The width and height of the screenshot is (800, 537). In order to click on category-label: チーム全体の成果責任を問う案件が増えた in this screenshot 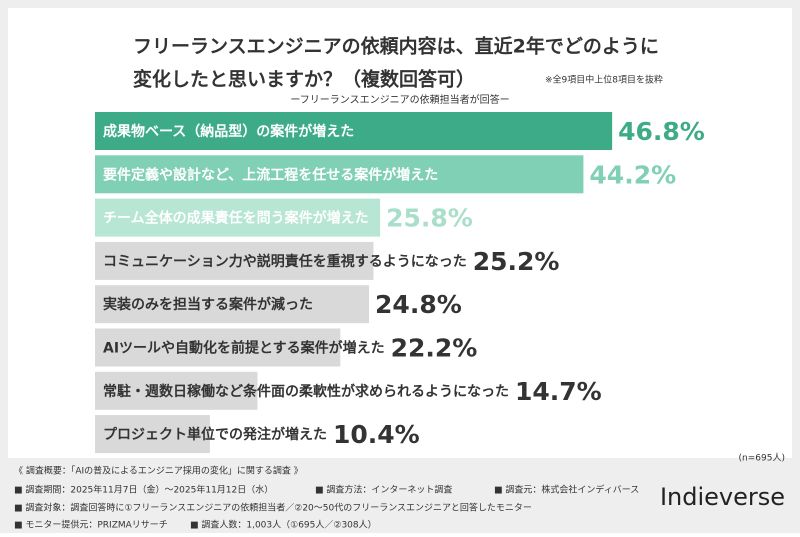, I will do `click(236, 218)`.